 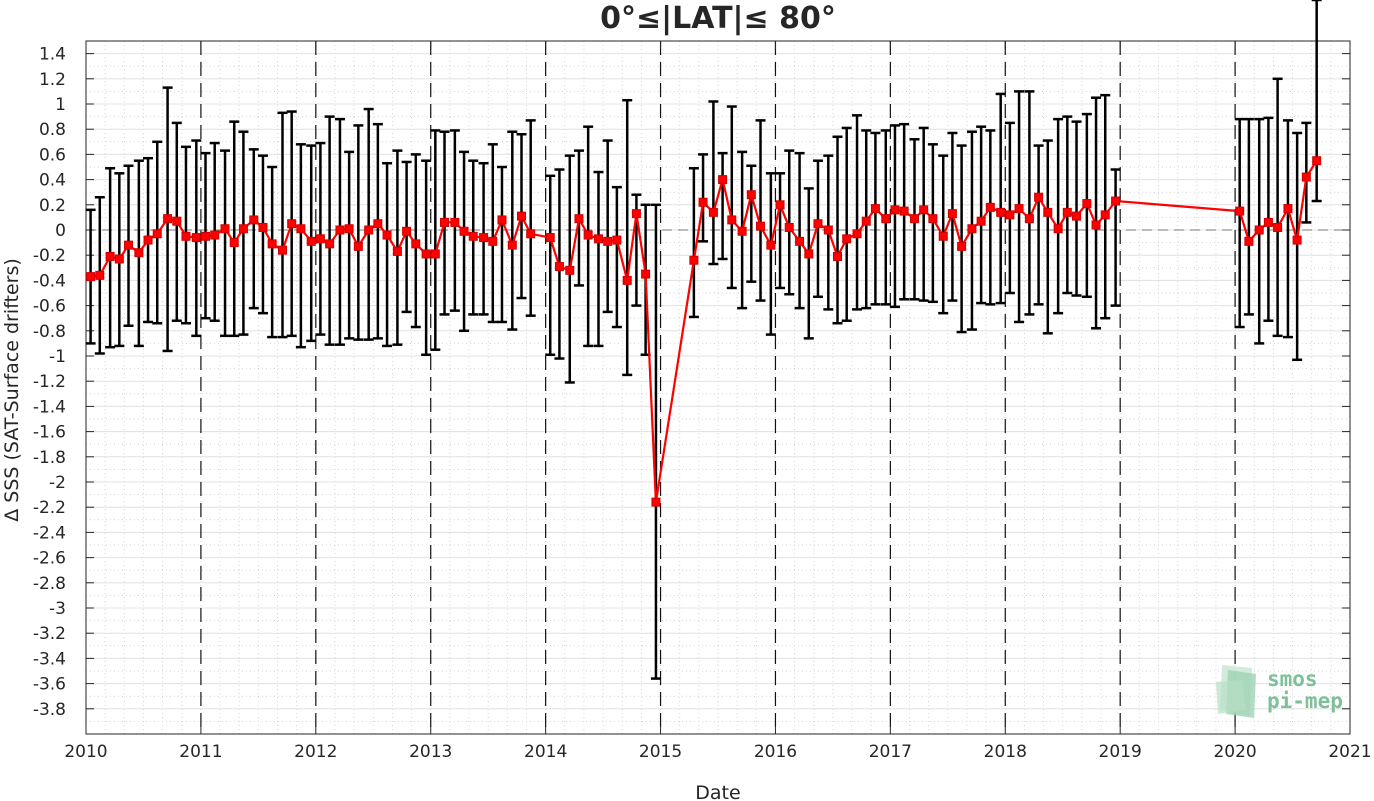 What do you see at coordinates (1236, 691) in the screenshot?
I see `smos-pi-mep-logo` at bounding box center [1236, 691].